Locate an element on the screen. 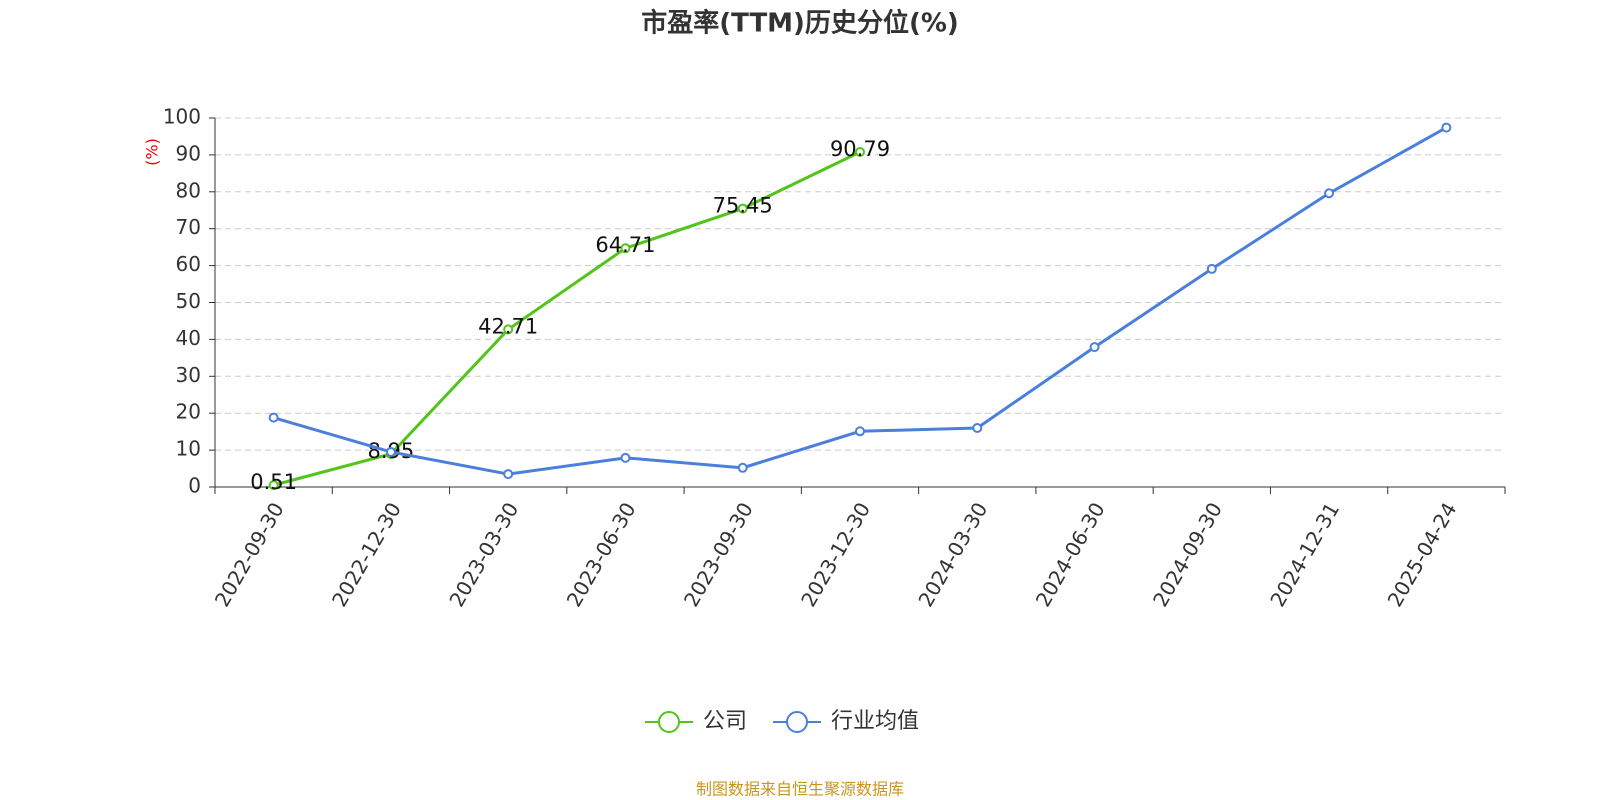 The image size is (1600, 800). x-tick-label: 2025-04-24 is located at coordinates (1422, 554).